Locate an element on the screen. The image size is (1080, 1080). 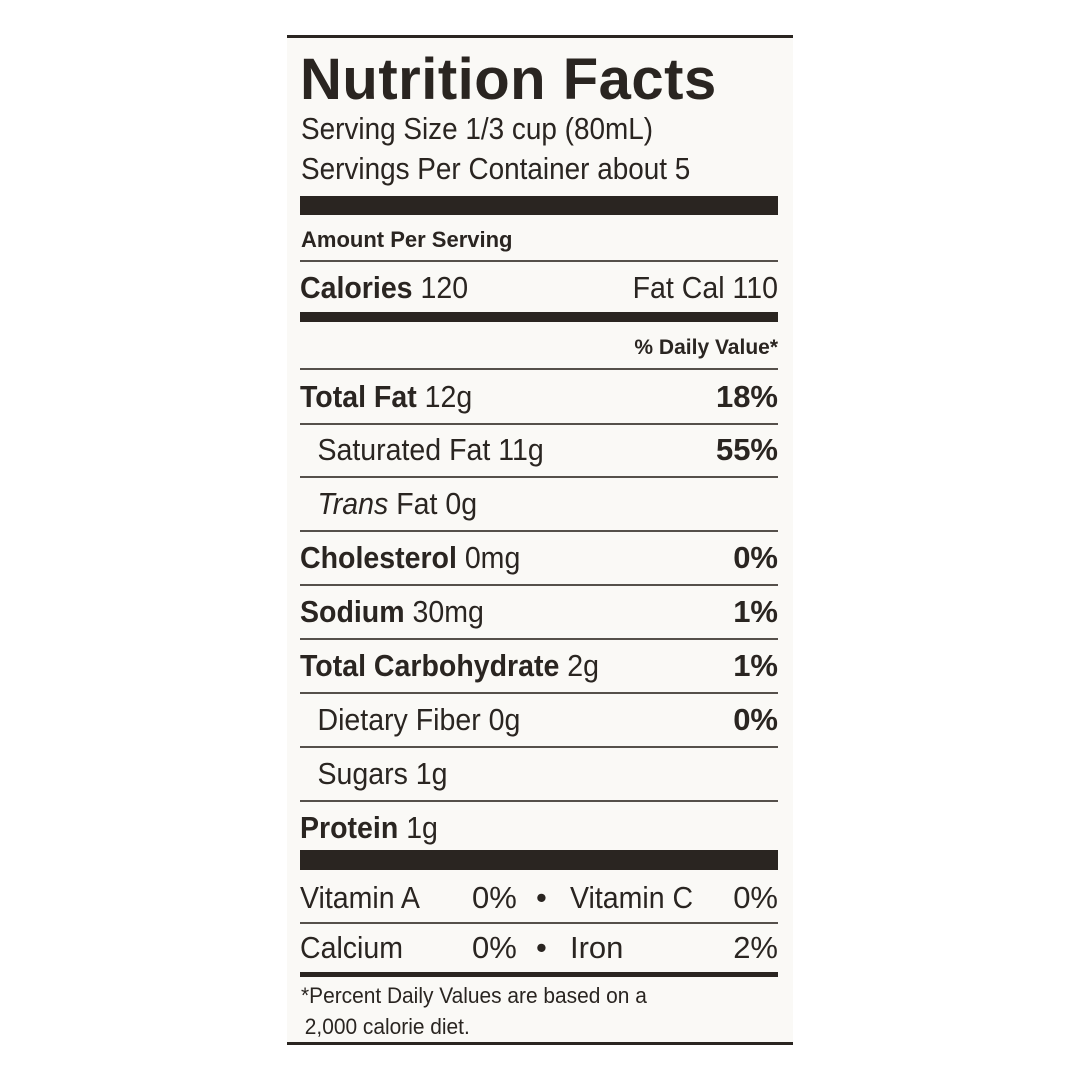
vitamin-label: Vitamin C is located at coordinates (632, 897).